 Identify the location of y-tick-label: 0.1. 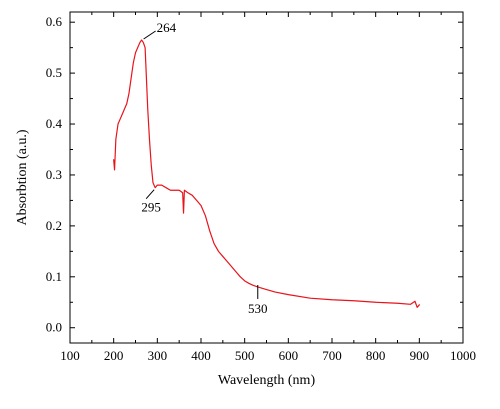
(54, 276).